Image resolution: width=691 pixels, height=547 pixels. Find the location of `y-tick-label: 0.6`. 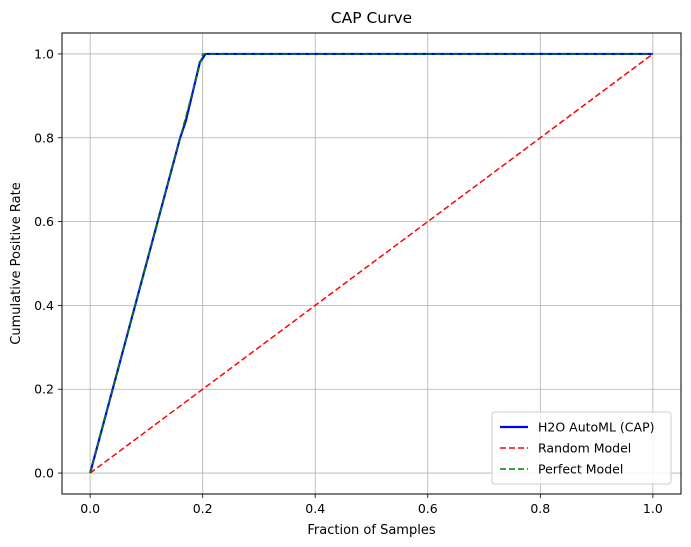

y-tick-label: 0.6 is located at coordinates (44, 221).